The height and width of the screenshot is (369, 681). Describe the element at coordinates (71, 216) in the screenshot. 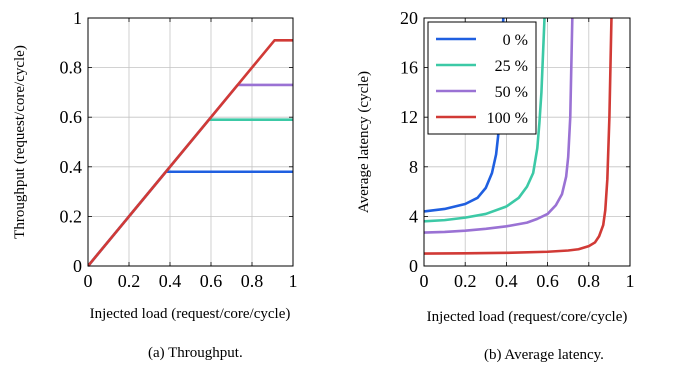

I see `y-tick-label: 0.2` at that location.